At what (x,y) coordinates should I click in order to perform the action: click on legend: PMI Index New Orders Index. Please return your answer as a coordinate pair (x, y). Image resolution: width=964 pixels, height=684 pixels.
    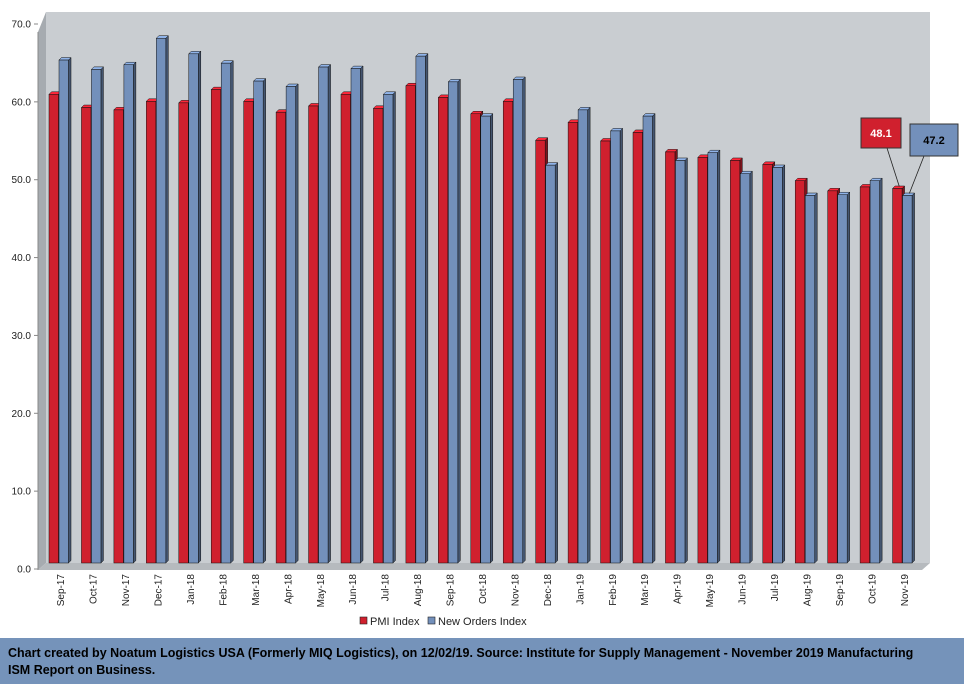
    Looking at the image, I should click on (443, 622).